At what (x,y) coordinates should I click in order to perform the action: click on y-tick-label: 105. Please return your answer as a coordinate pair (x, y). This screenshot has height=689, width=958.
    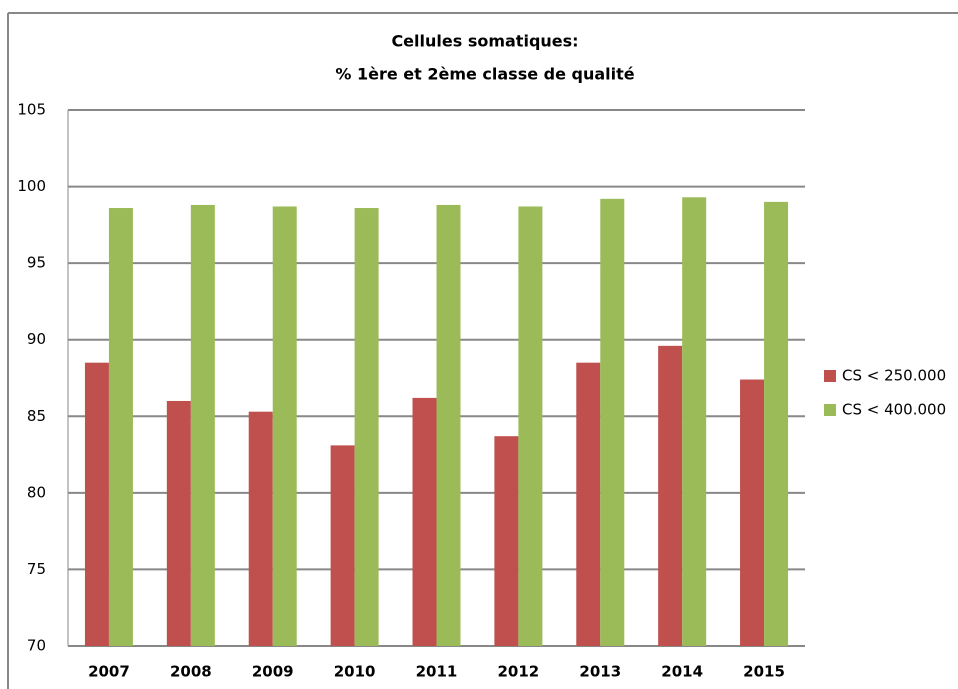
    Looking at the image, I should click on (31, 110).